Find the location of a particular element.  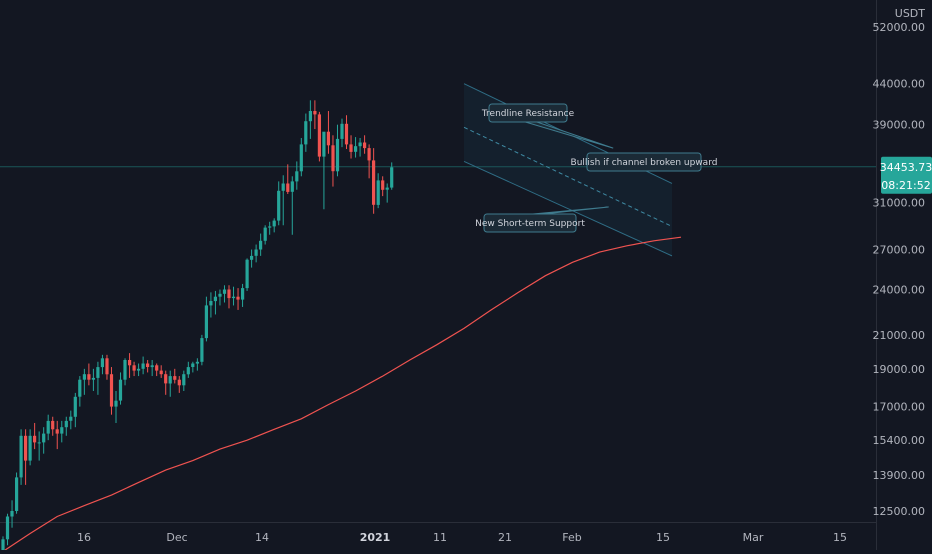

annotation-trendline-resistance-box is located at coordinates (528, 113).